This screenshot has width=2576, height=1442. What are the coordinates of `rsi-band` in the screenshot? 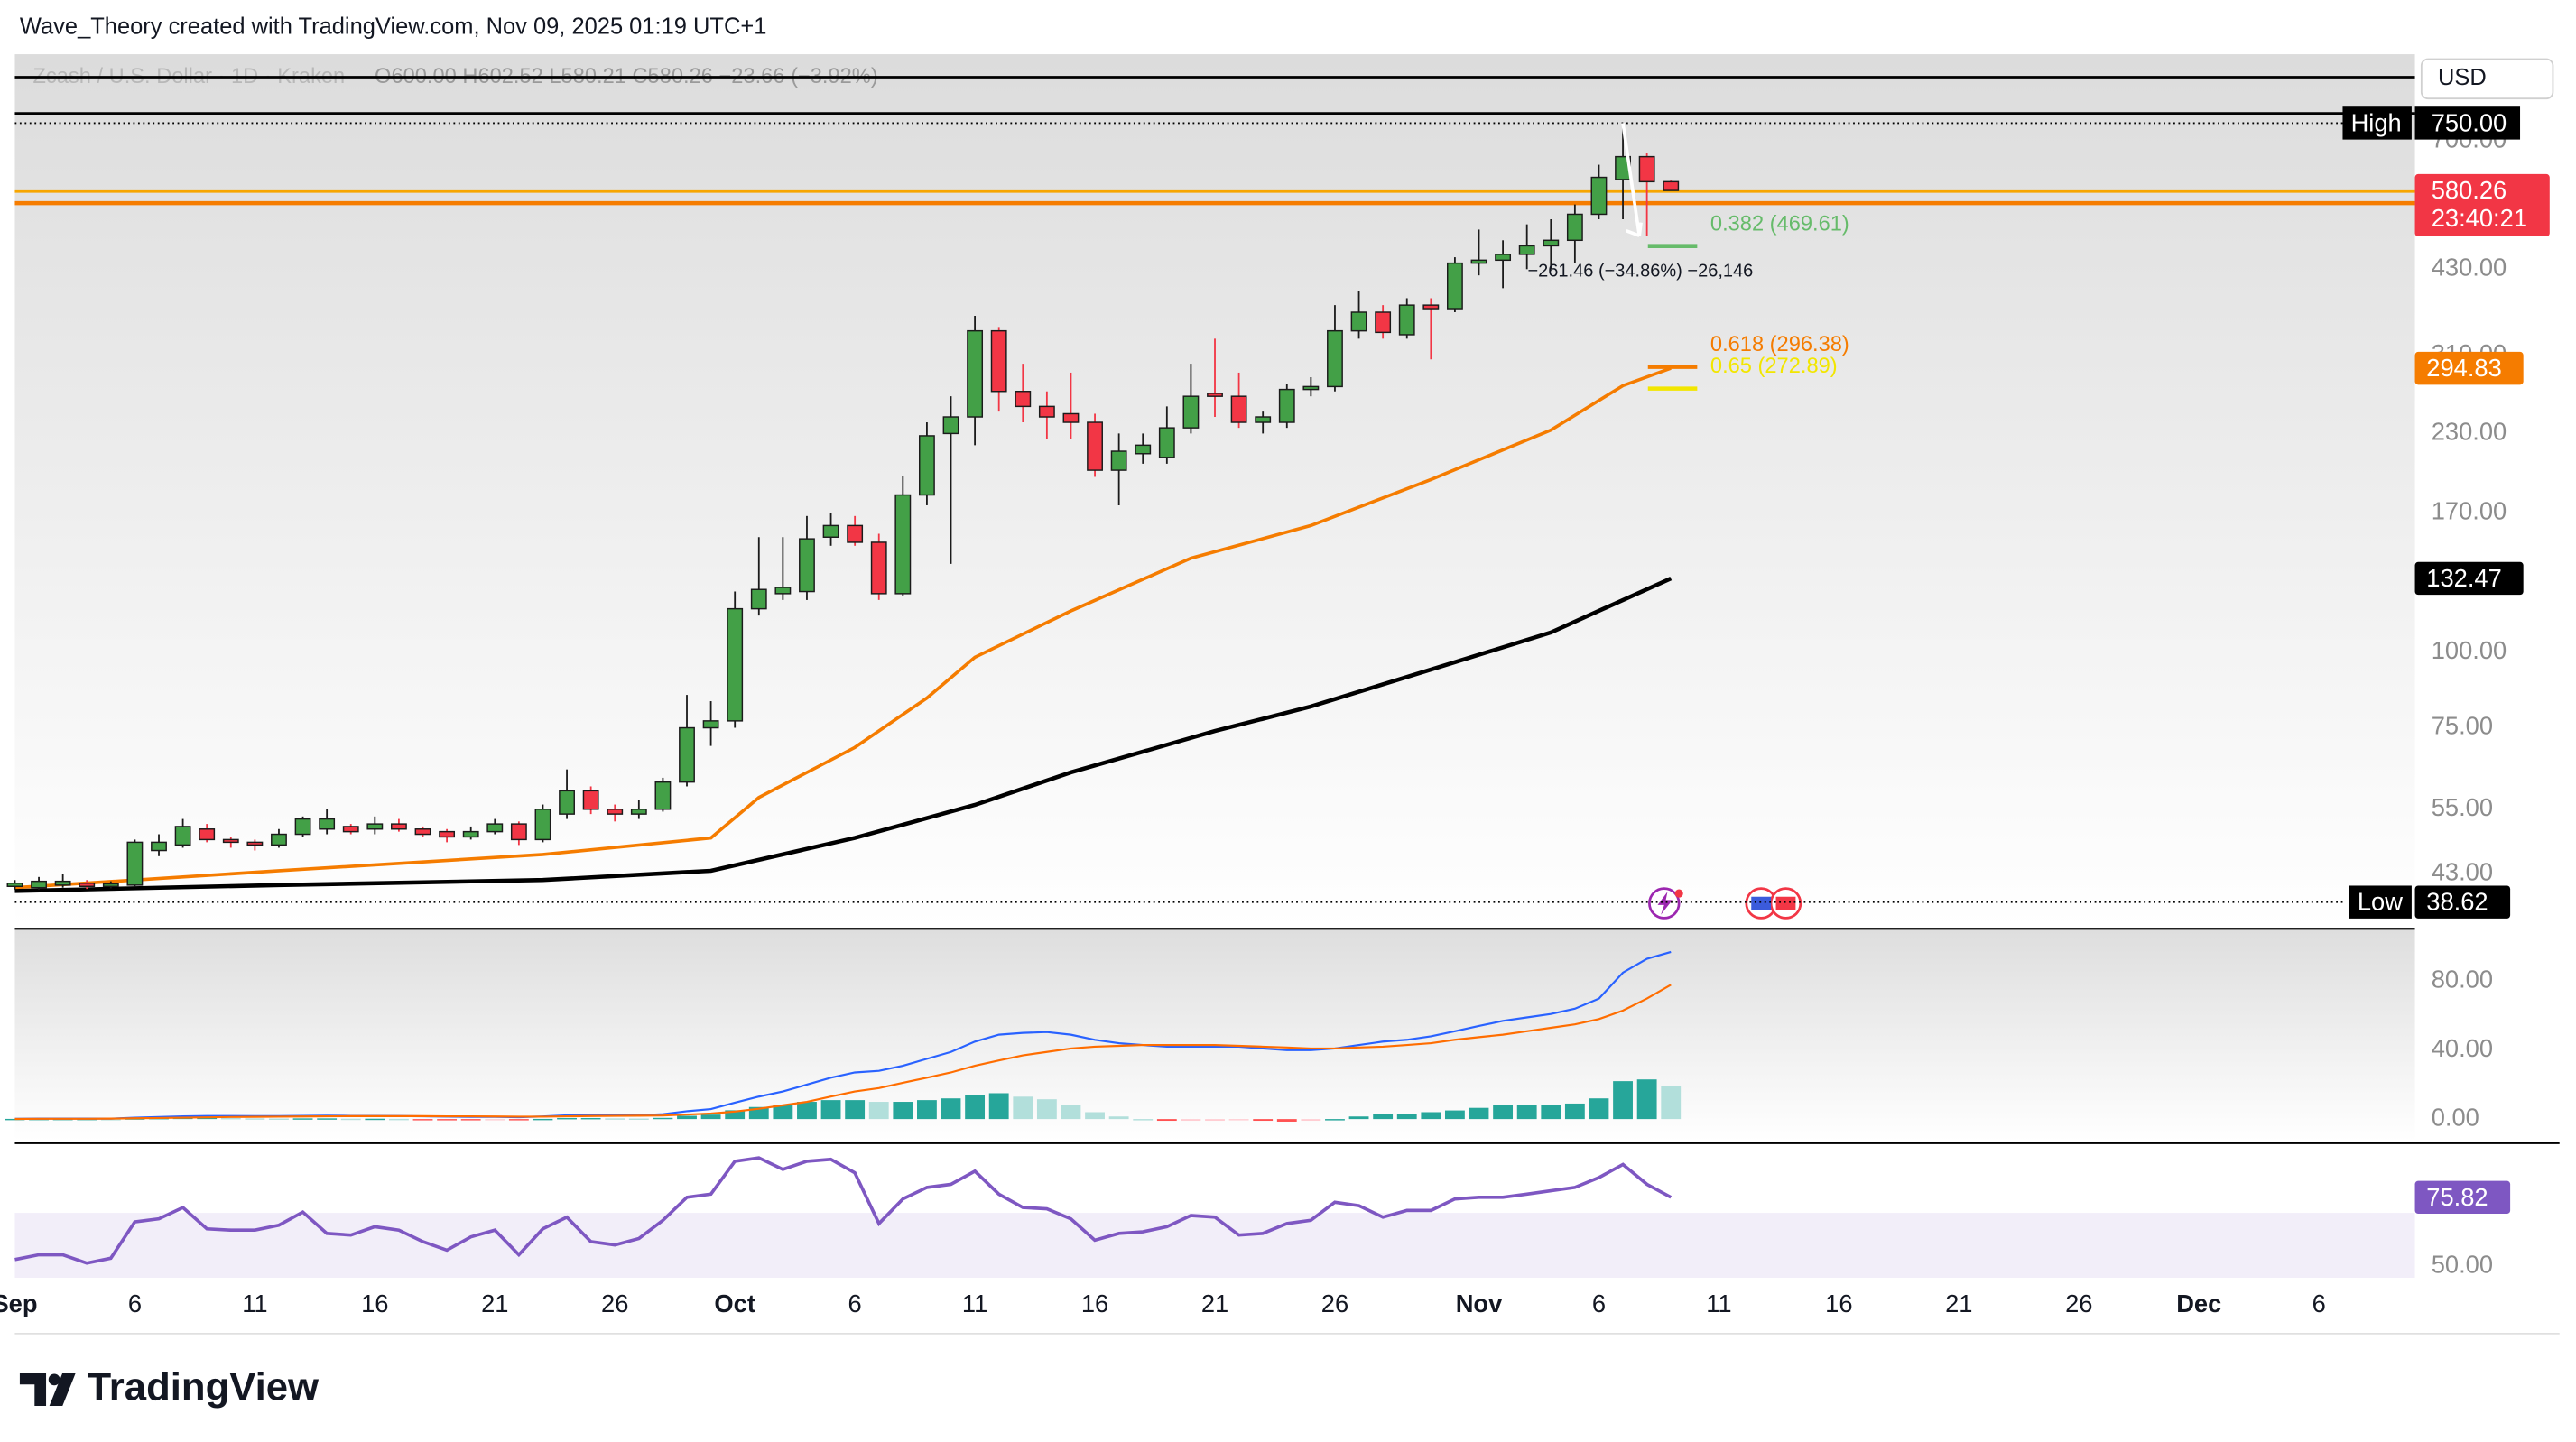 It's located at (1214, 1245).